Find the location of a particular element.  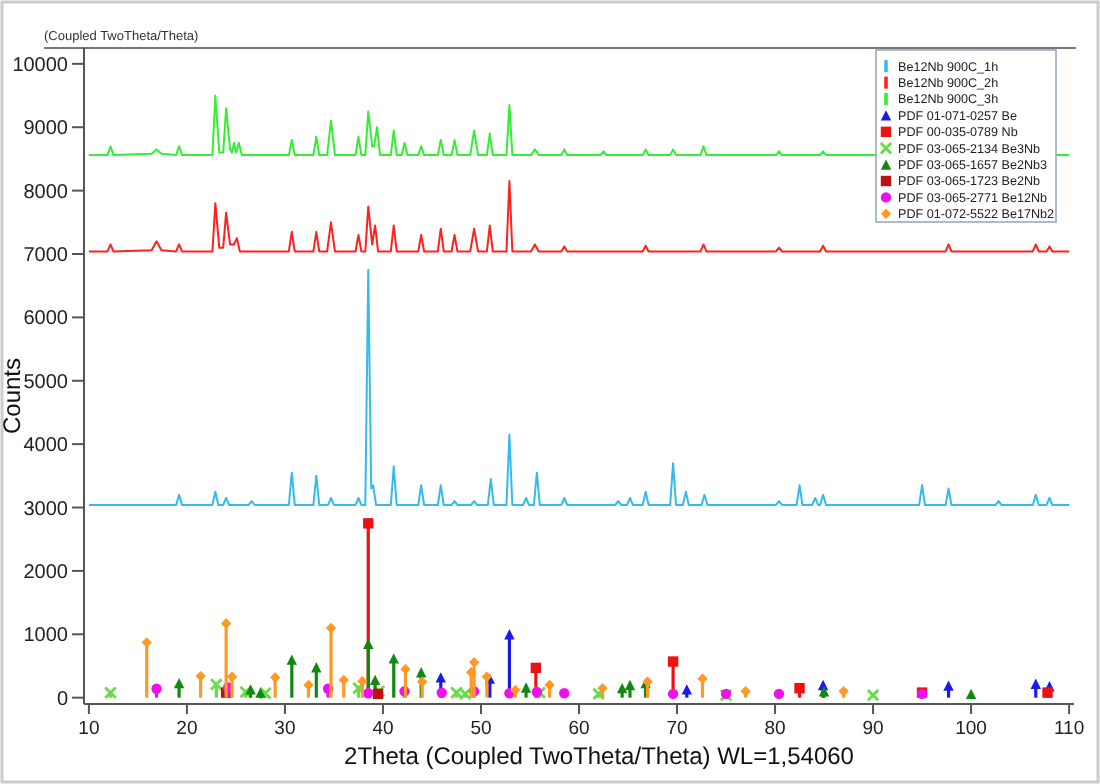

y-tick-label: 6000 is located at coordinates (46, 319).